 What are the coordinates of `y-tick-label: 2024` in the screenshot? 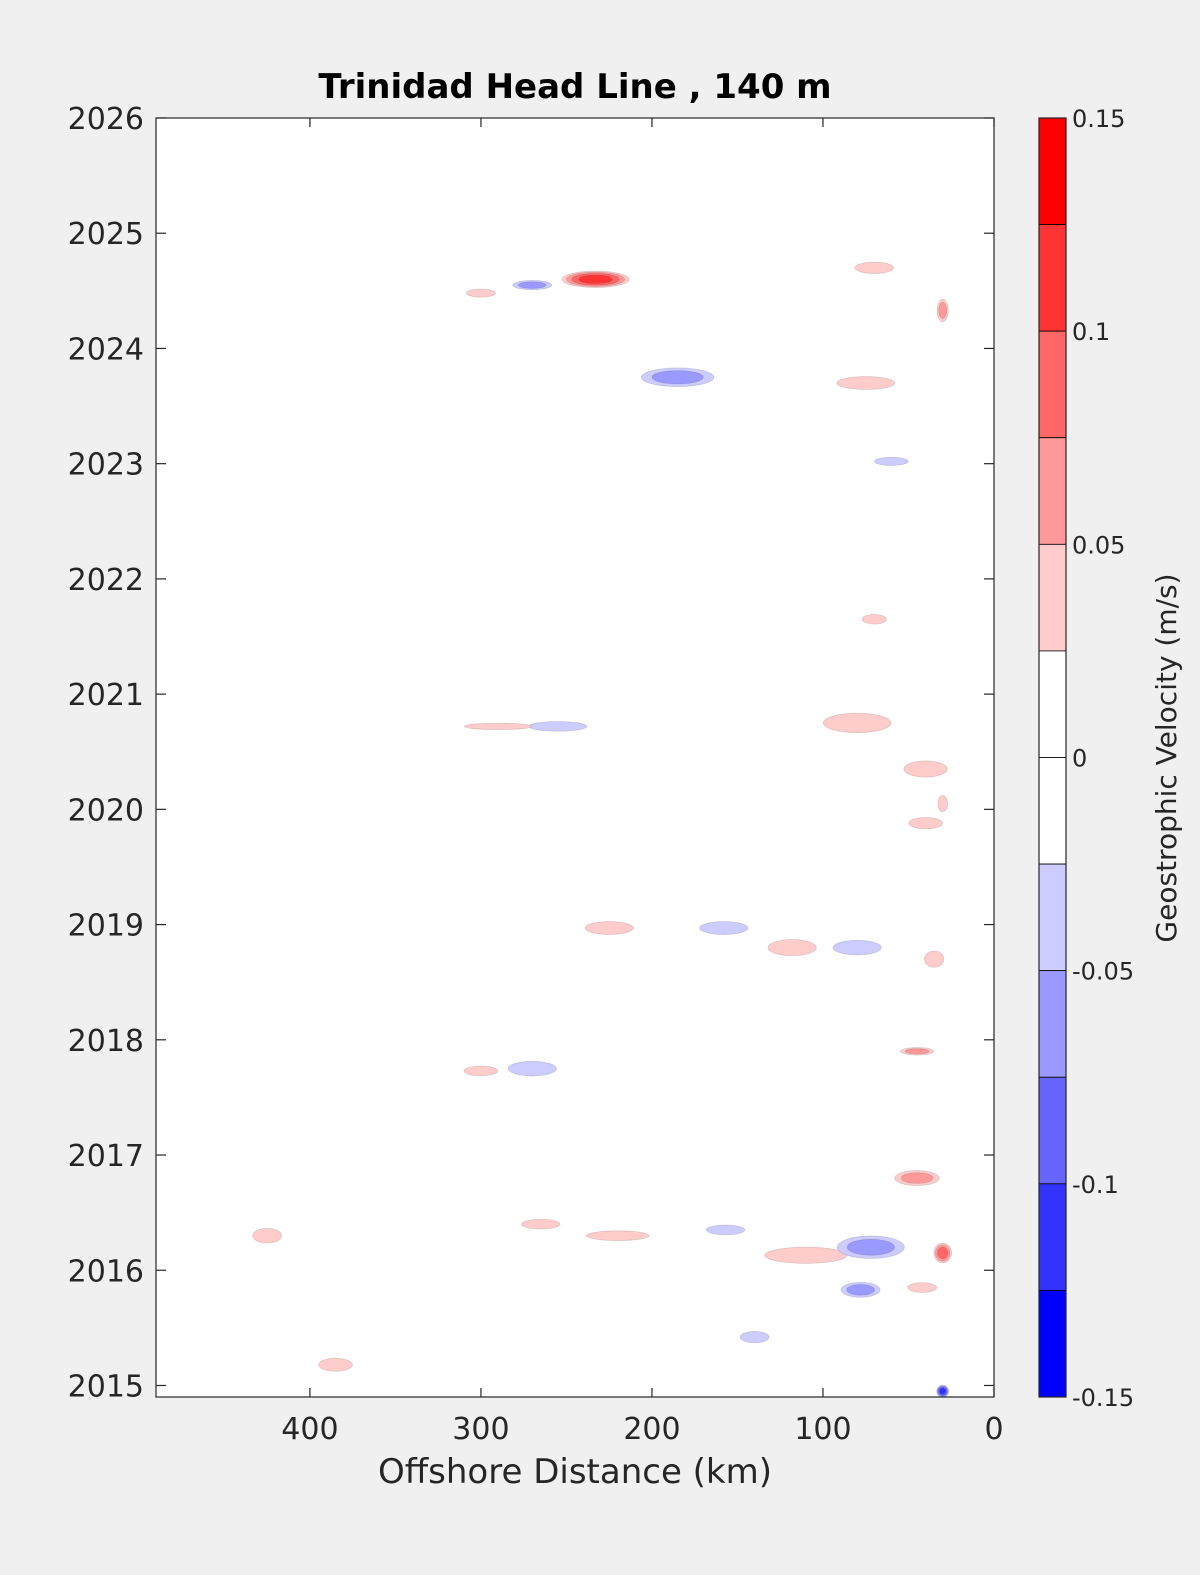 It's located at (106, 349).